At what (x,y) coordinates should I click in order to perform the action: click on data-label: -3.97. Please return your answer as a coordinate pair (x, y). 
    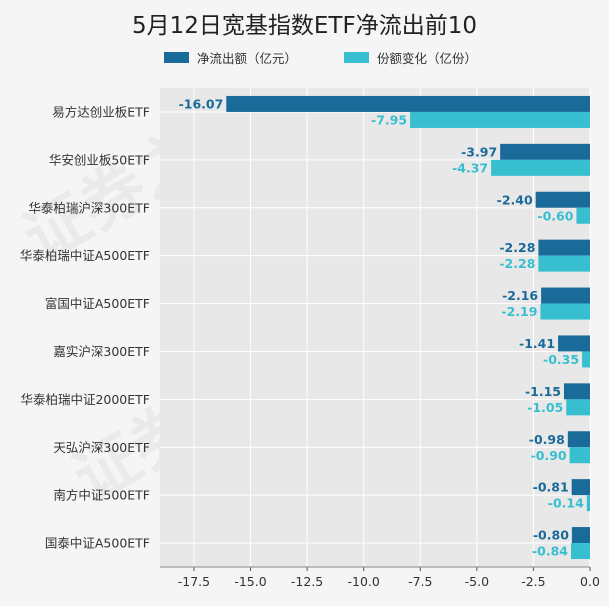
    Looking at the image, I should click on (479, 151).